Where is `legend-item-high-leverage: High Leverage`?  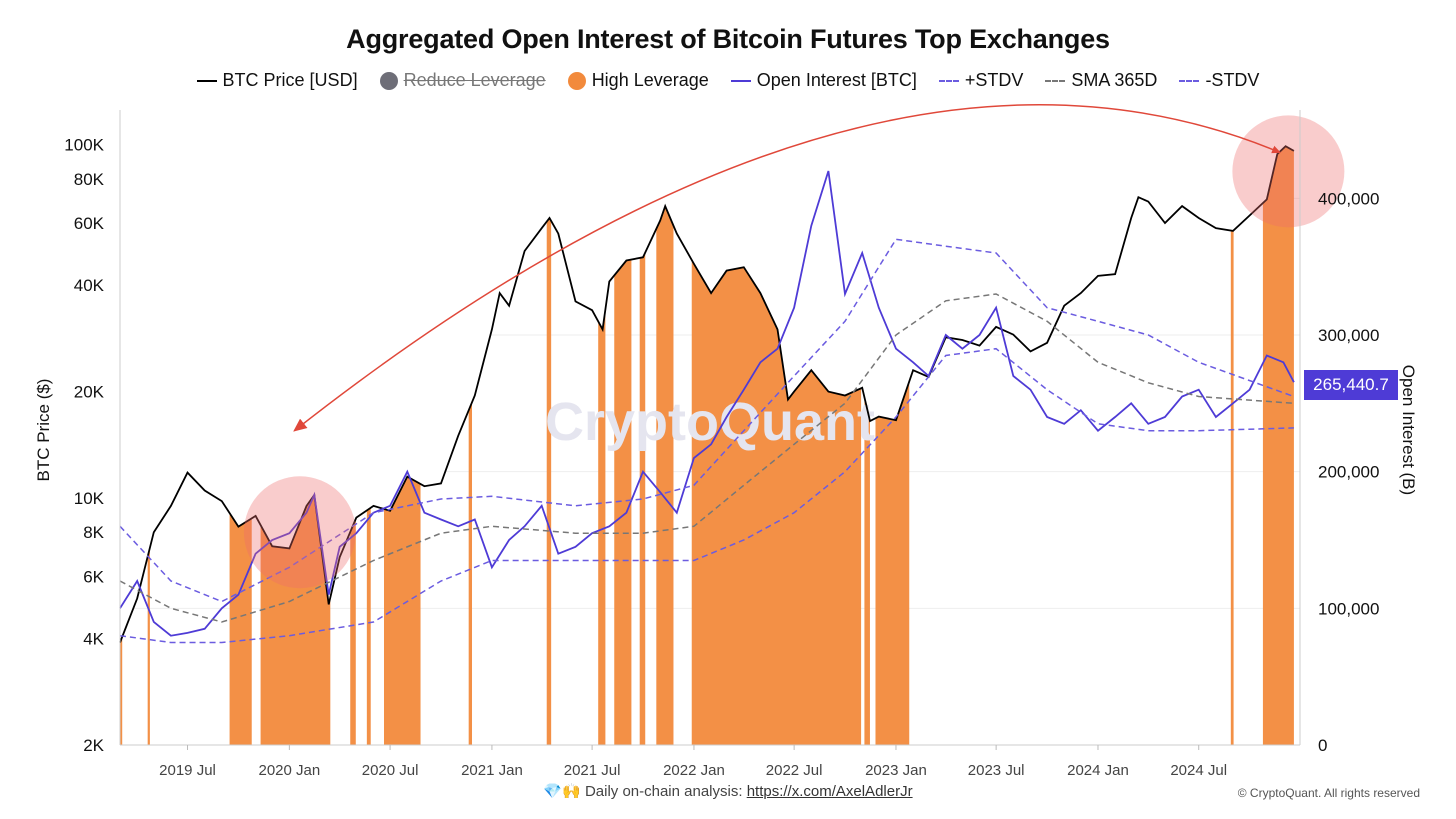
legend-item-high-leverage: High Leverage is located at coordinates (638, 80).